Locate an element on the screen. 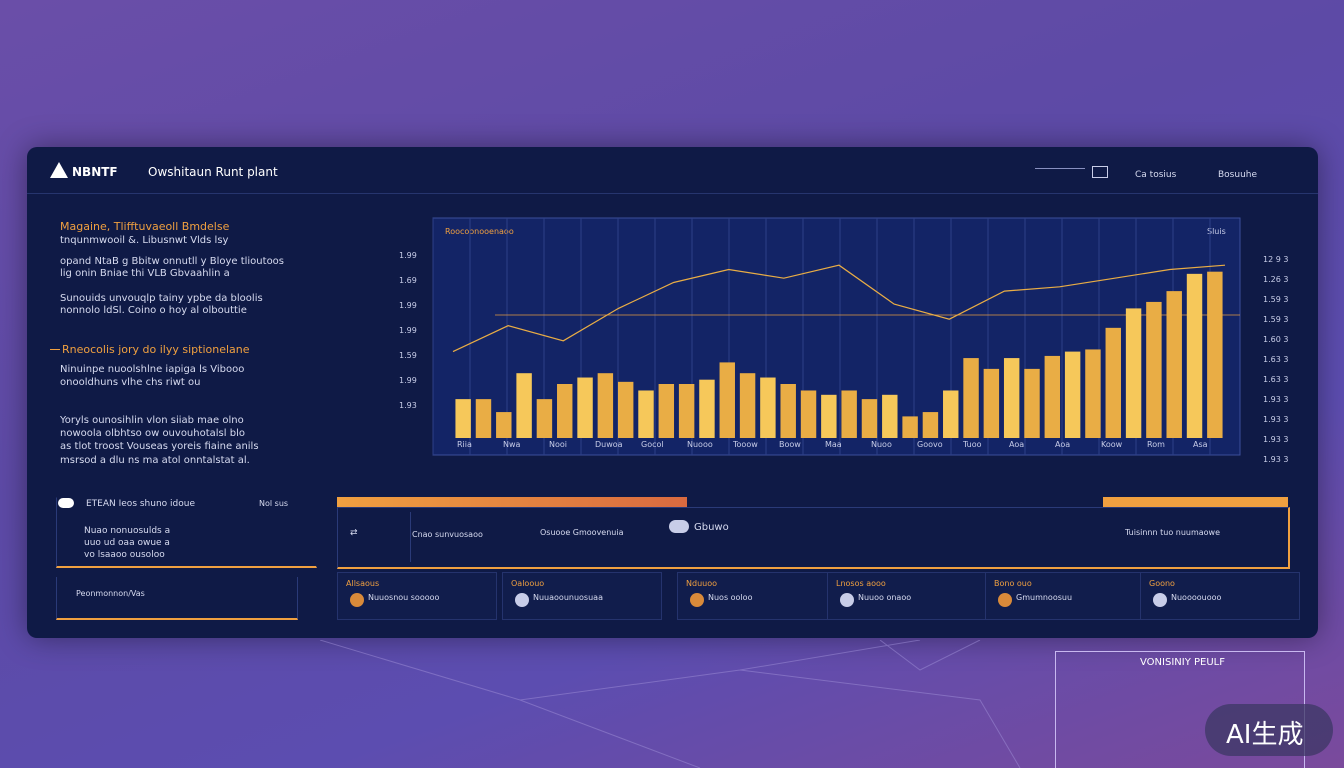 The width and height of the screenshot is (1344, 768). highlight: Rneocolis jory do ilyy siptionelane is located at coordinates (156, 349).